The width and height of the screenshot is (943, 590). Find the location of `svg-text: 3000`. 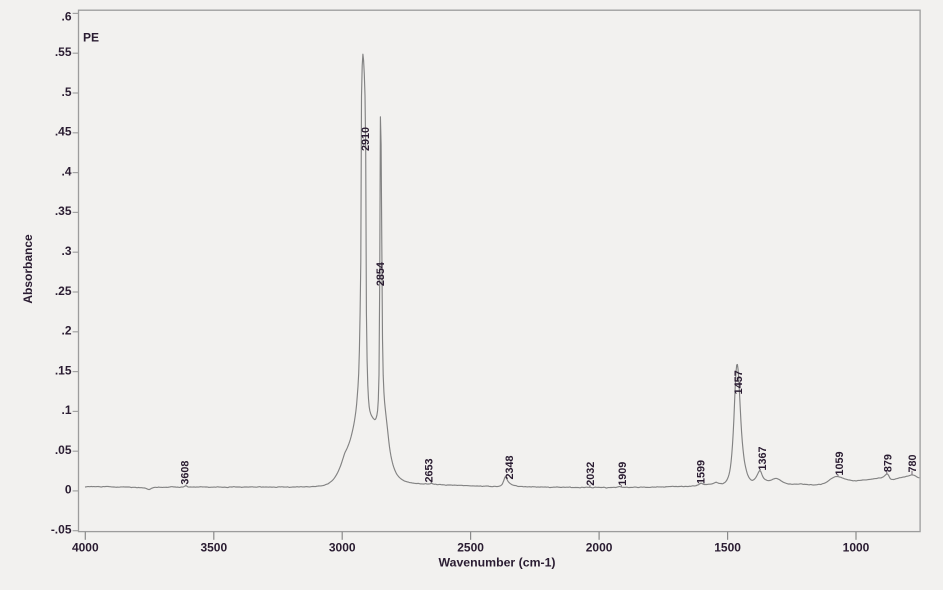

svg-text: 3000 is located at coordinates (342, 548).